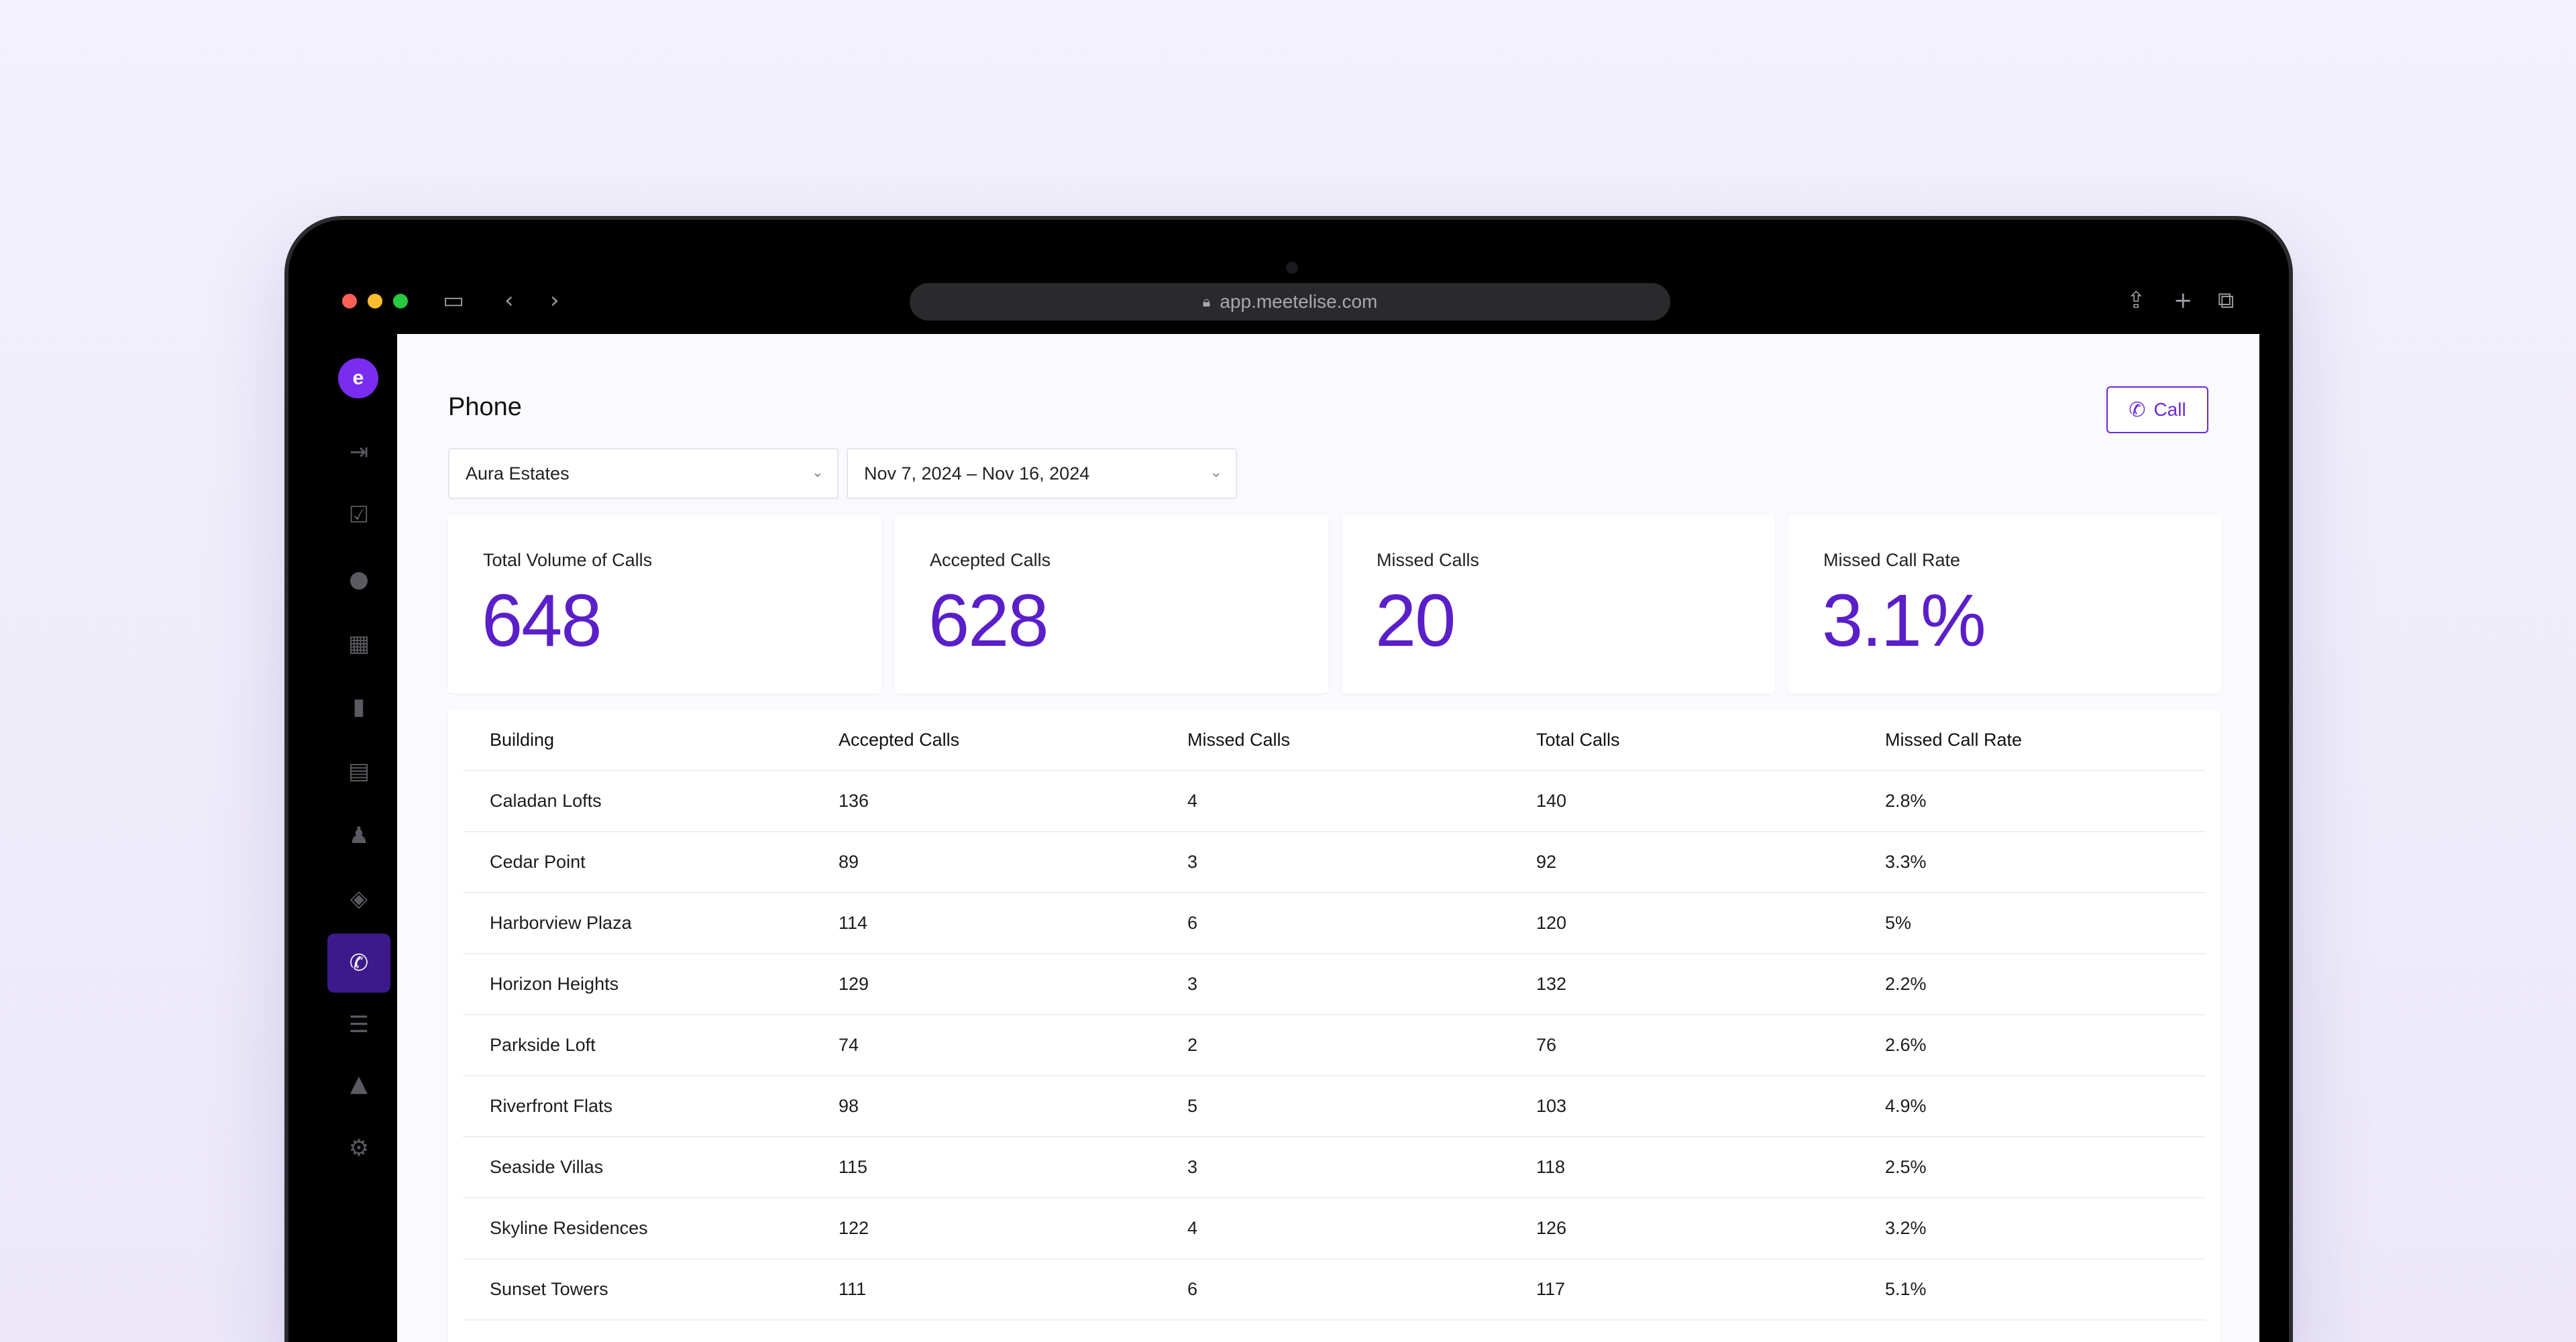  Describe the element at coordinates (400, 301) in the screenshot. I see `maximize-window-button` at that location.